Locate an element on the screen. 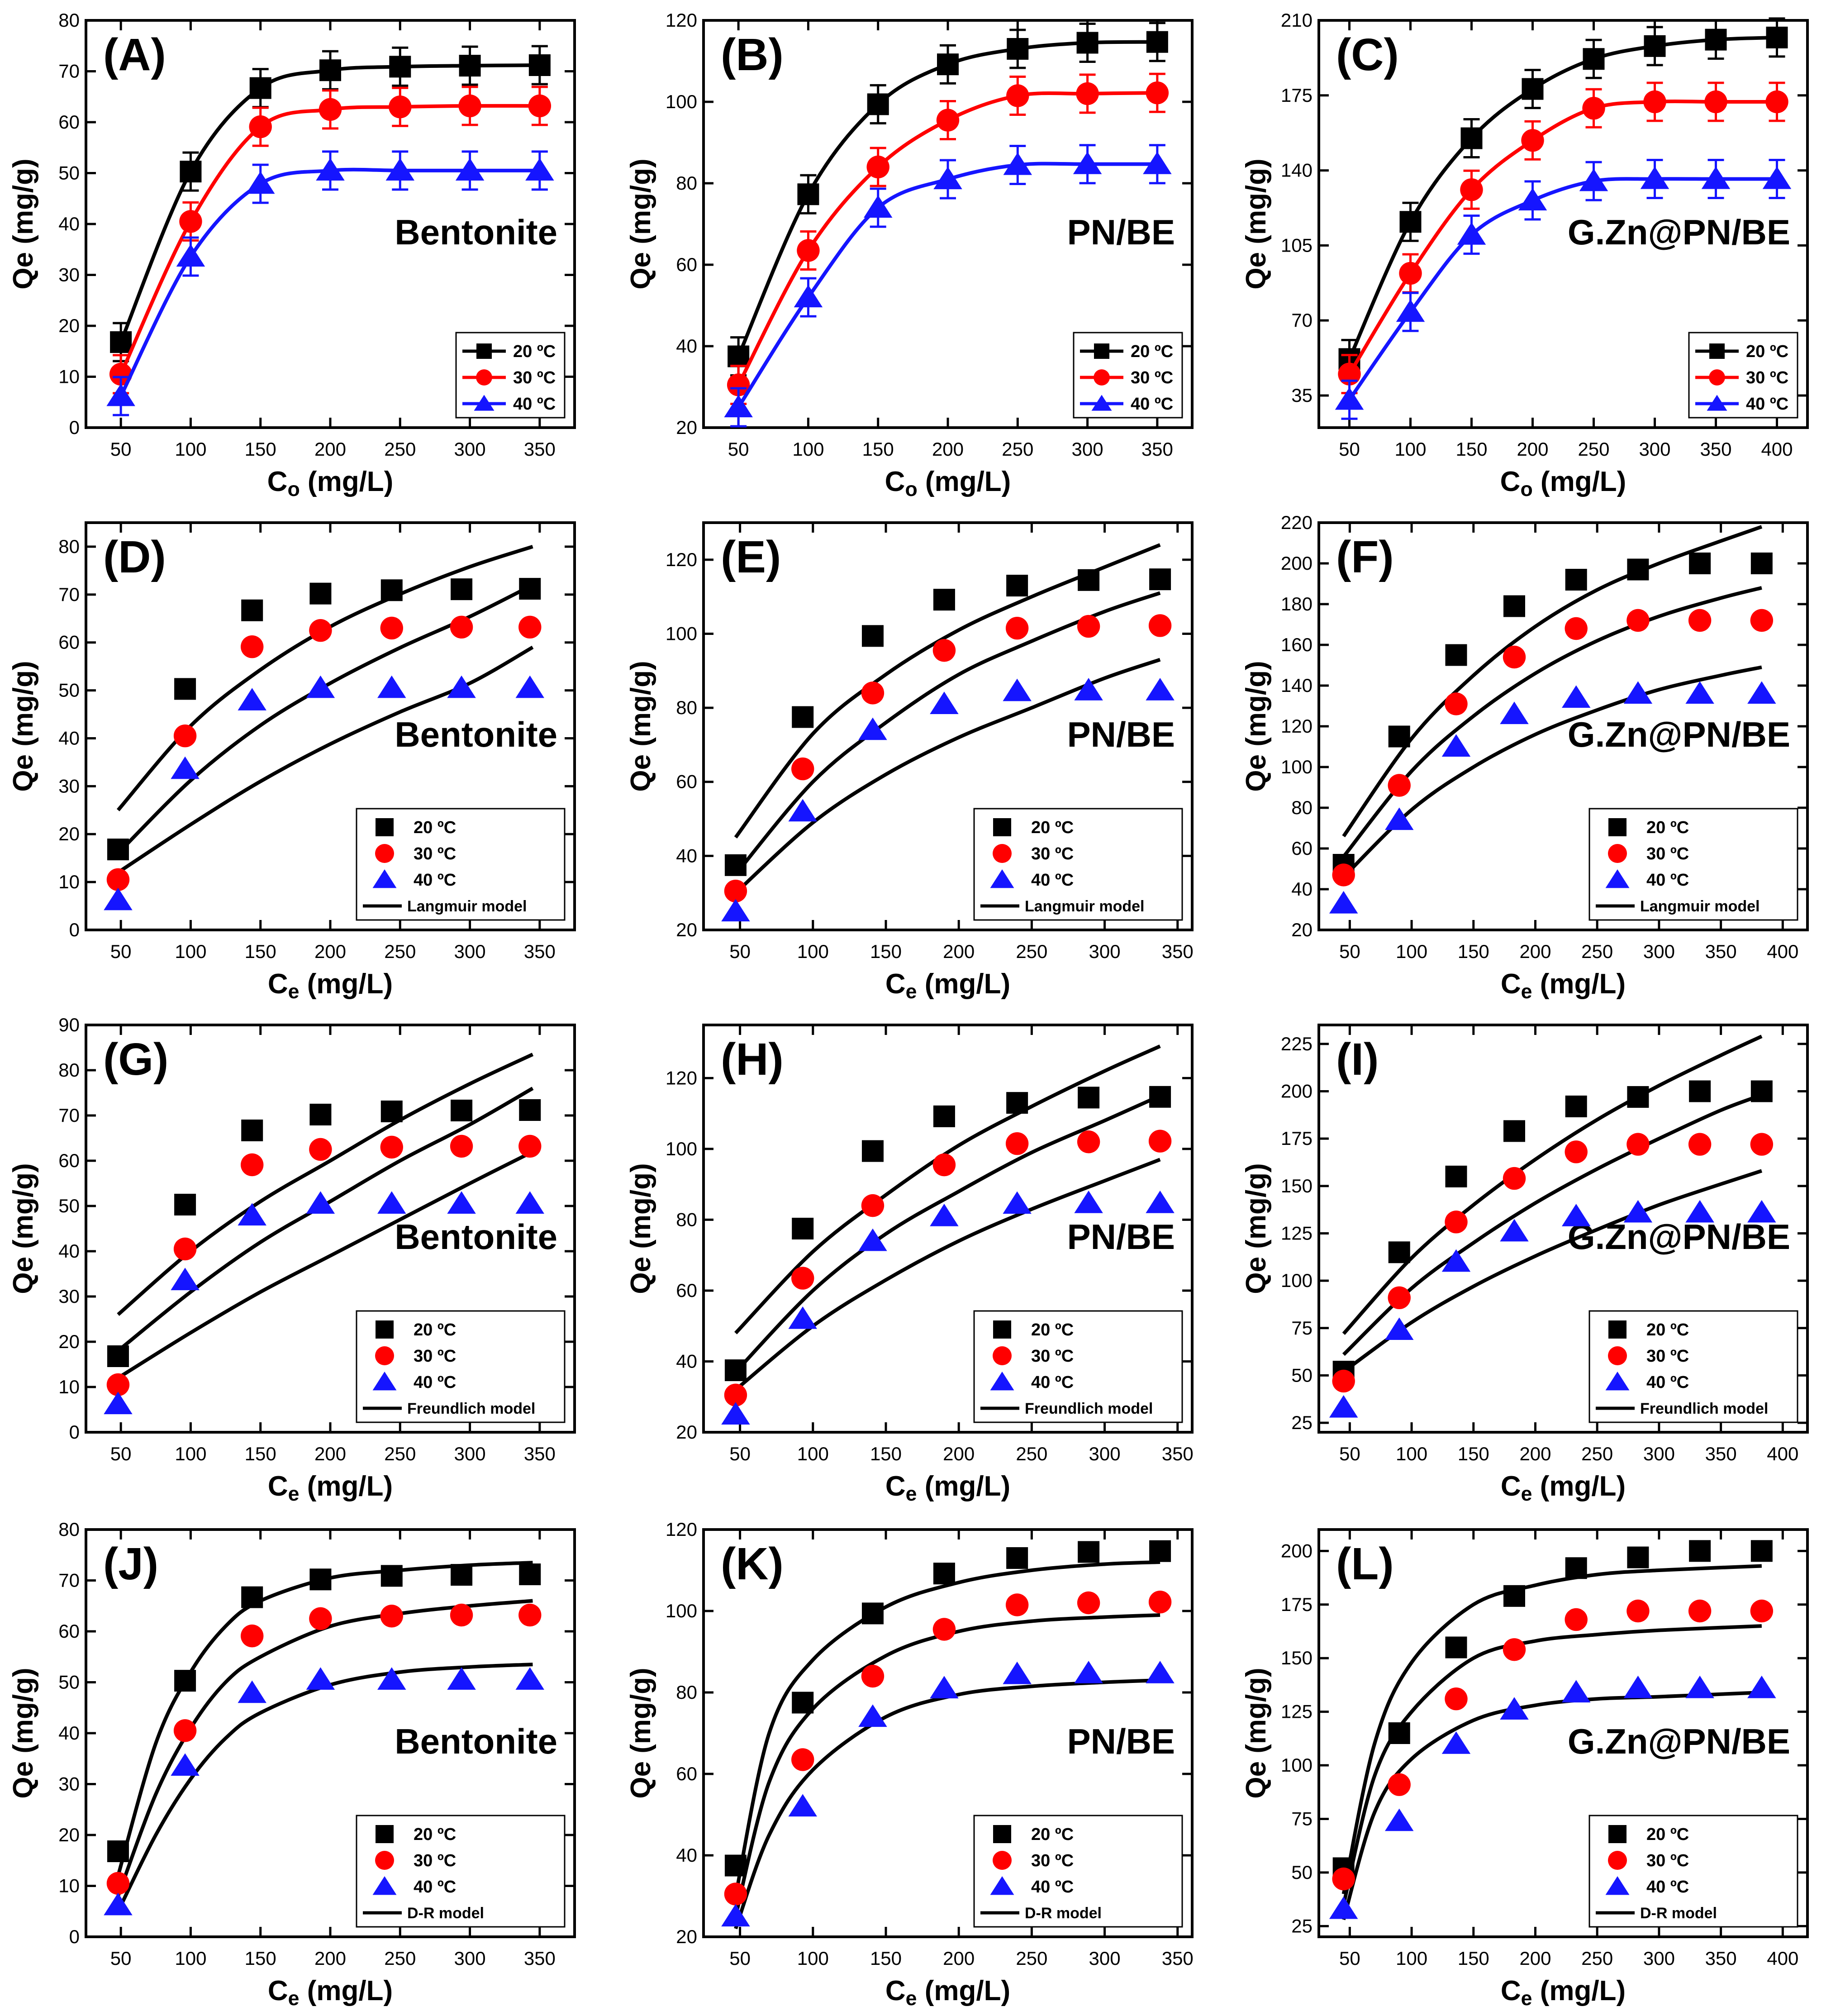  y-tick-label: 175 is located at coordinates (1297, 1604).